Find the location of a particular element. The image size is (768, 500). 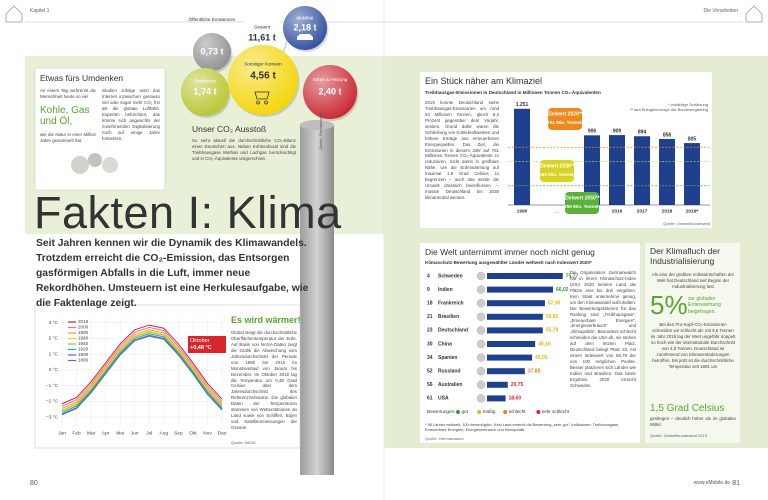

bubble-label: Öffentliche Emissionen is located at coordinates (212, 19).